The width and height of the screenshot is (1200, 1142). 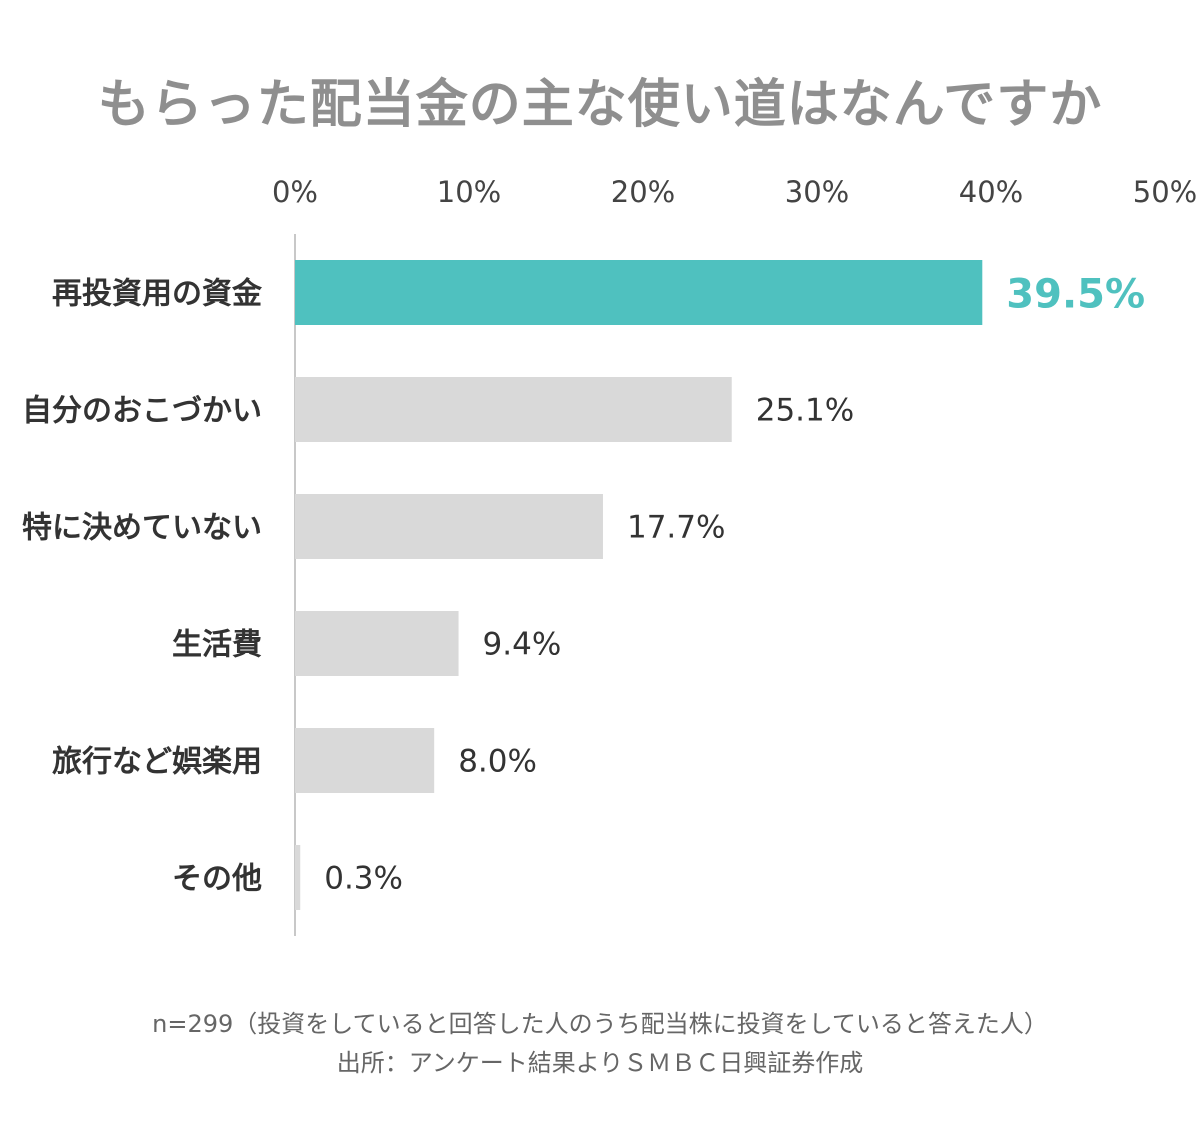 I want to click on x-tick-label: 10%, so click(x=469, y=192).